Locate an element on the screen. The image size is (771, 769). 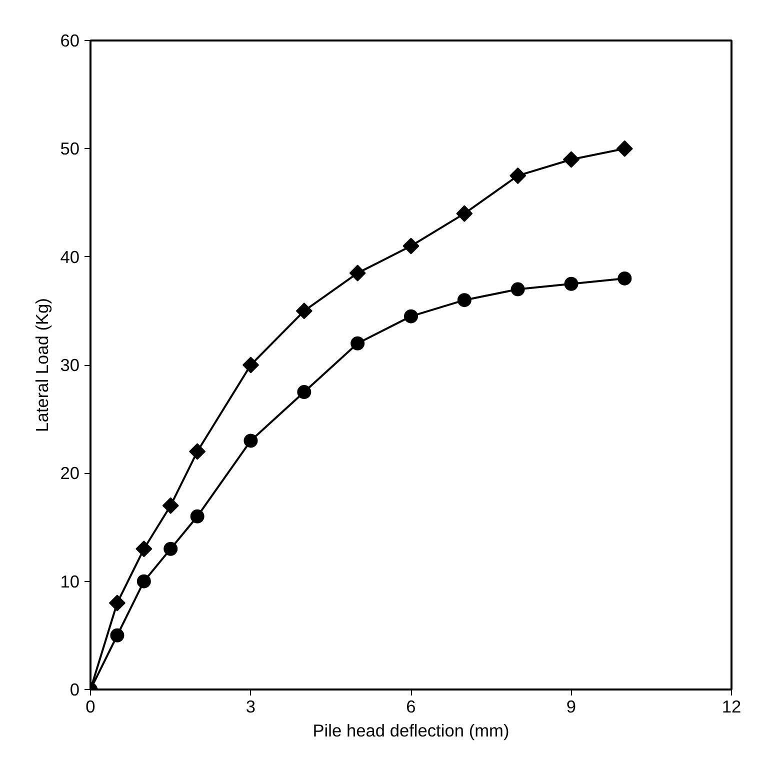
y-tick-label: 50 is located at coordinates (70, 148).